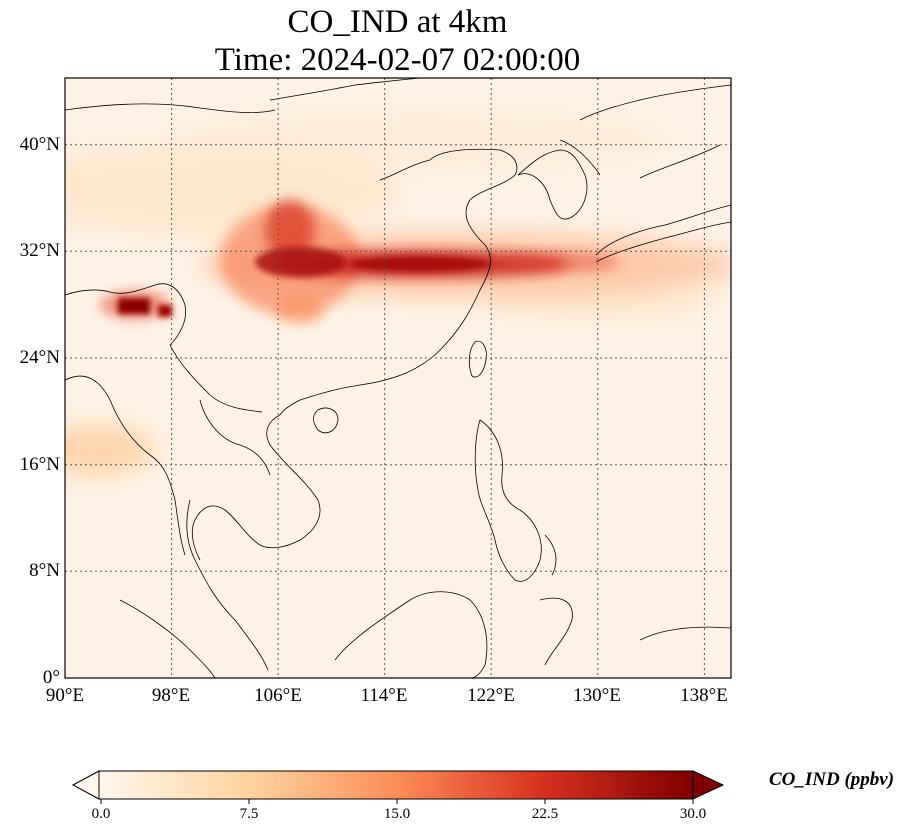 The height and width of the screenshot is (836, 915). What do you see at coordinates (39, 357) in the screenshot?
I see `y-tick-label: 24°N` at bounding box center [39, 357].